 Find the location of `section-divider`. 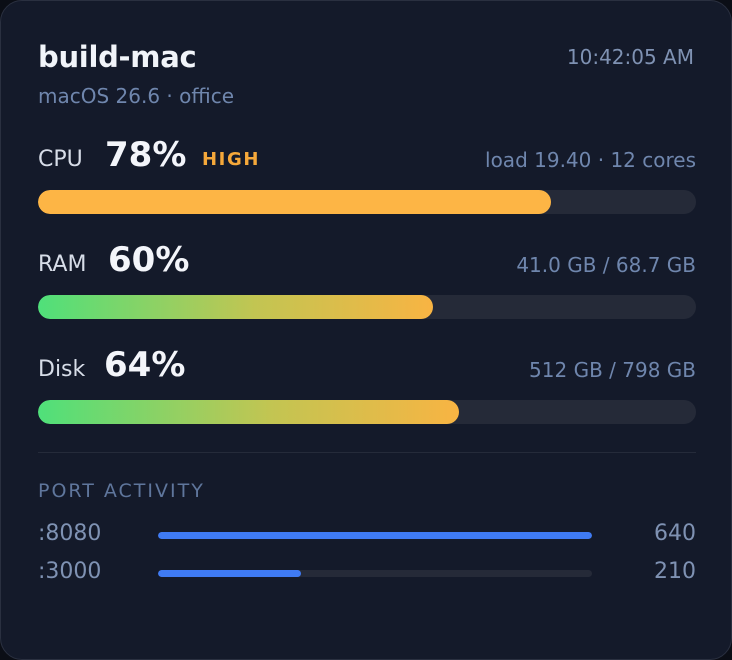

section-divider is located at coordinates (367, 452).